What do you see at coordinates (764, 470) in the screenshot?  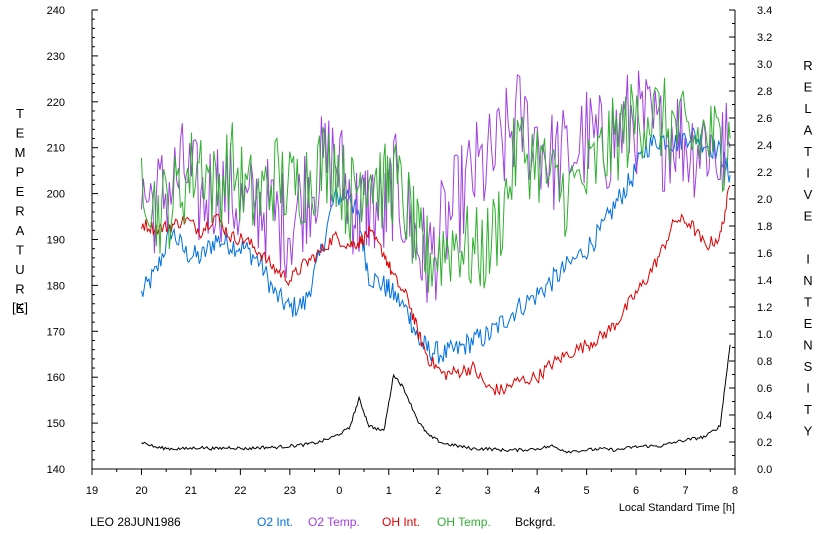 I see `y-tick-label-right: 0.0` at bounding box center [764, 470].